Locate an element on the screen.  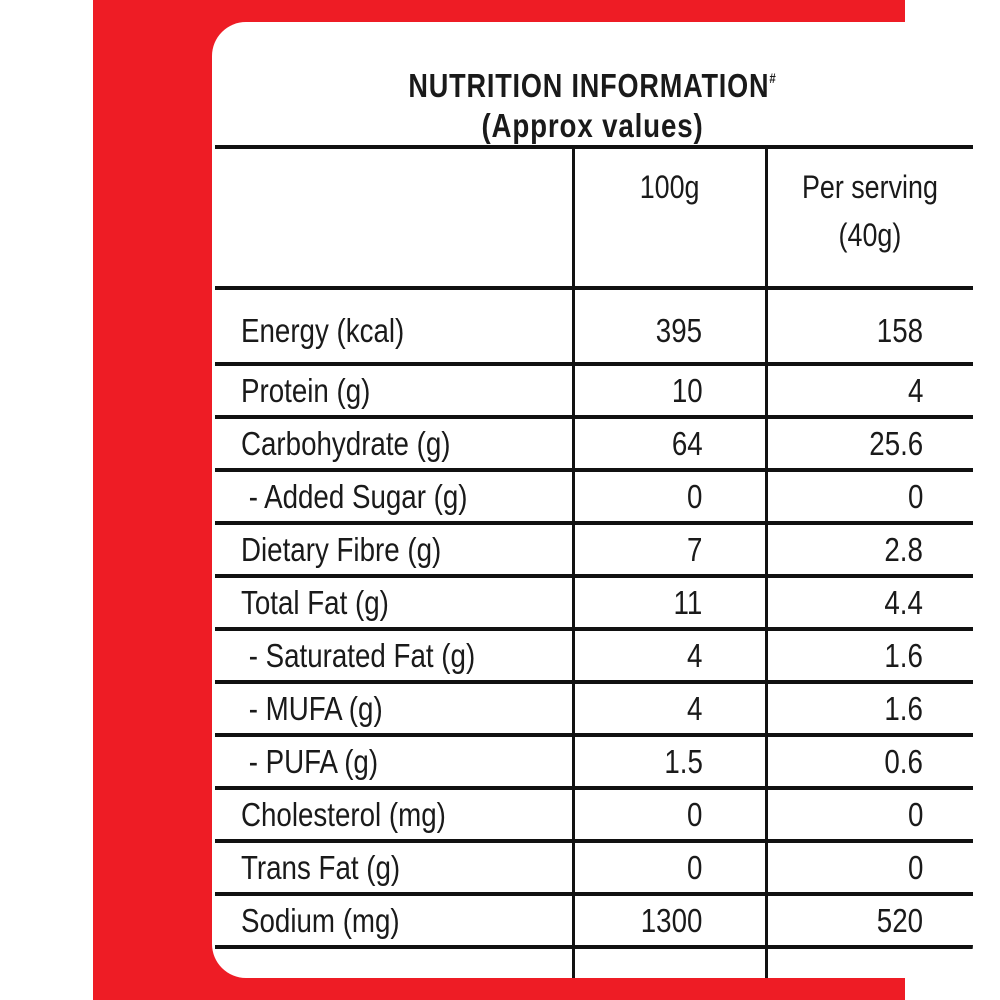
row-label-text: Protein (g) is located at coordinates (306, 390).